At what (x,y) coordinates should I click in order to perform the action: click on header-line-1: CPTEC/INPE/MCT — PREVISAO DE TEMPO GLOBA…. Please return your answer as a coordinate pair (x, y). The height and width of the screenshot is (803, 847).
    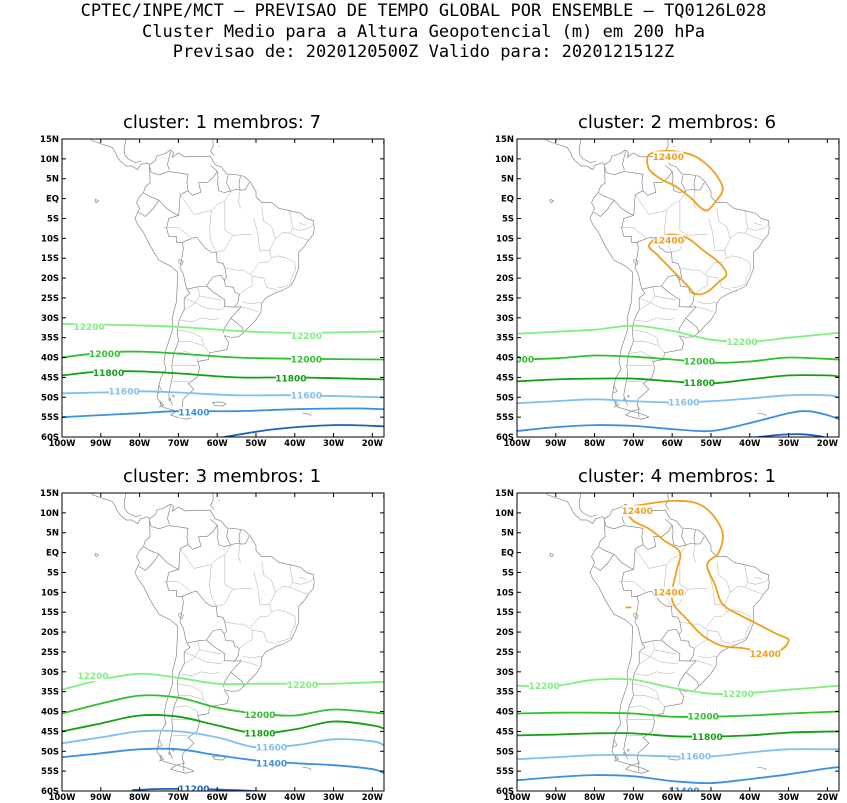
    Looking at the image, I should click on (423, 11).